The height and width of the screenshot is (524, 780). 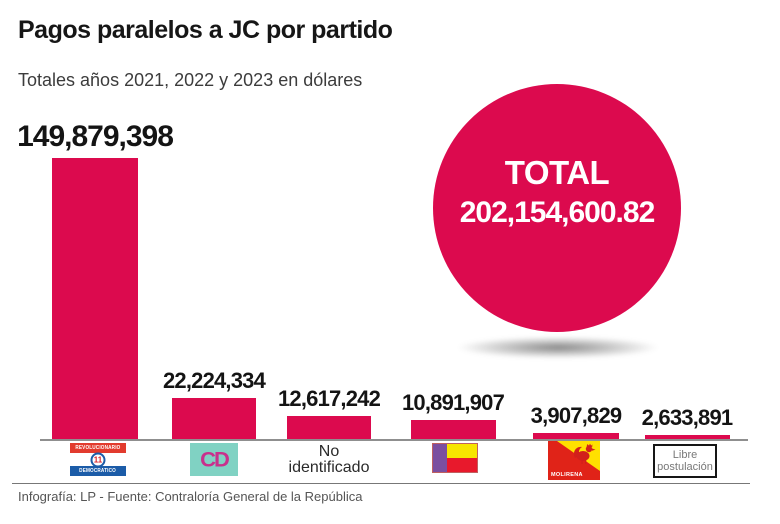 What do you see at coordinates (329, 451) in the screenshot?
I see `no-identificado-line1: No` at bounding box center [329, 451].